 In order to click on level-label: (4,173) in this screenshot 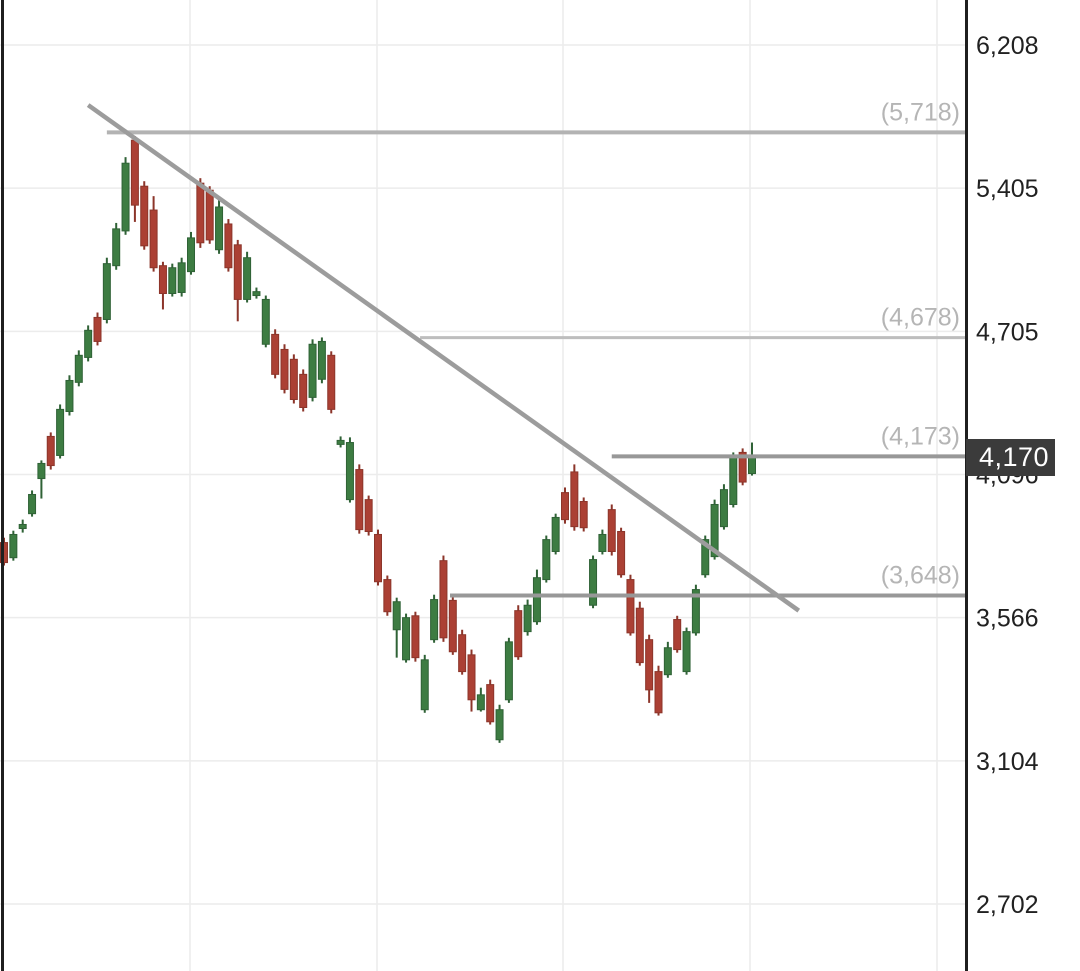, I will do `click(920, 436)`.